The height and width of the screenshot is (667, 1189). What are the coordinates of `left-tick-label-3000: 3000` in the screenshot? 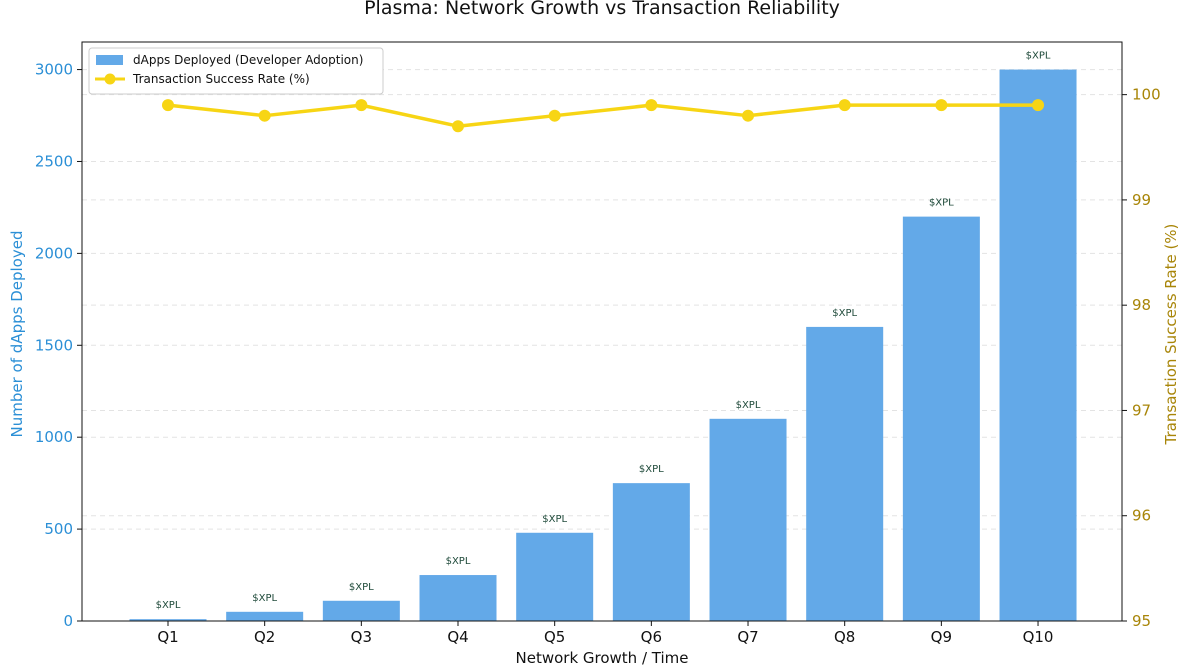 It's located at (54, 70).